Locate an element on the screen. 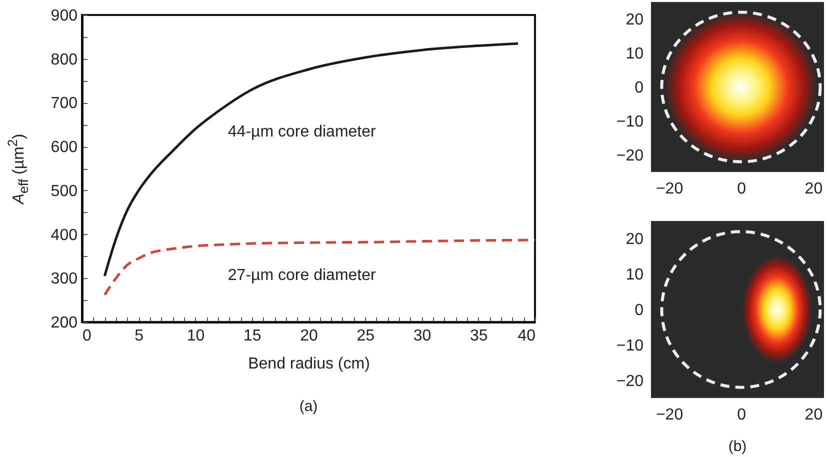  series-label: 27-µm core diameter is located at coordinates (302, 275).